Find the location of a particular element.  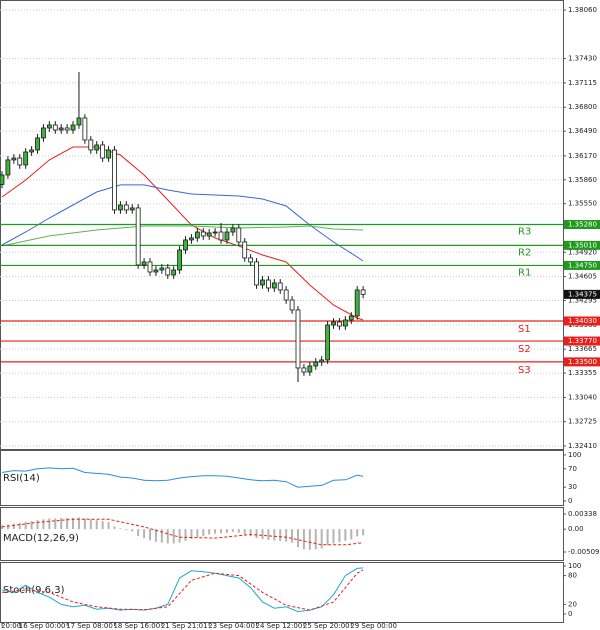

pane-title: RSI(14) is located at coordinates (21, 478).